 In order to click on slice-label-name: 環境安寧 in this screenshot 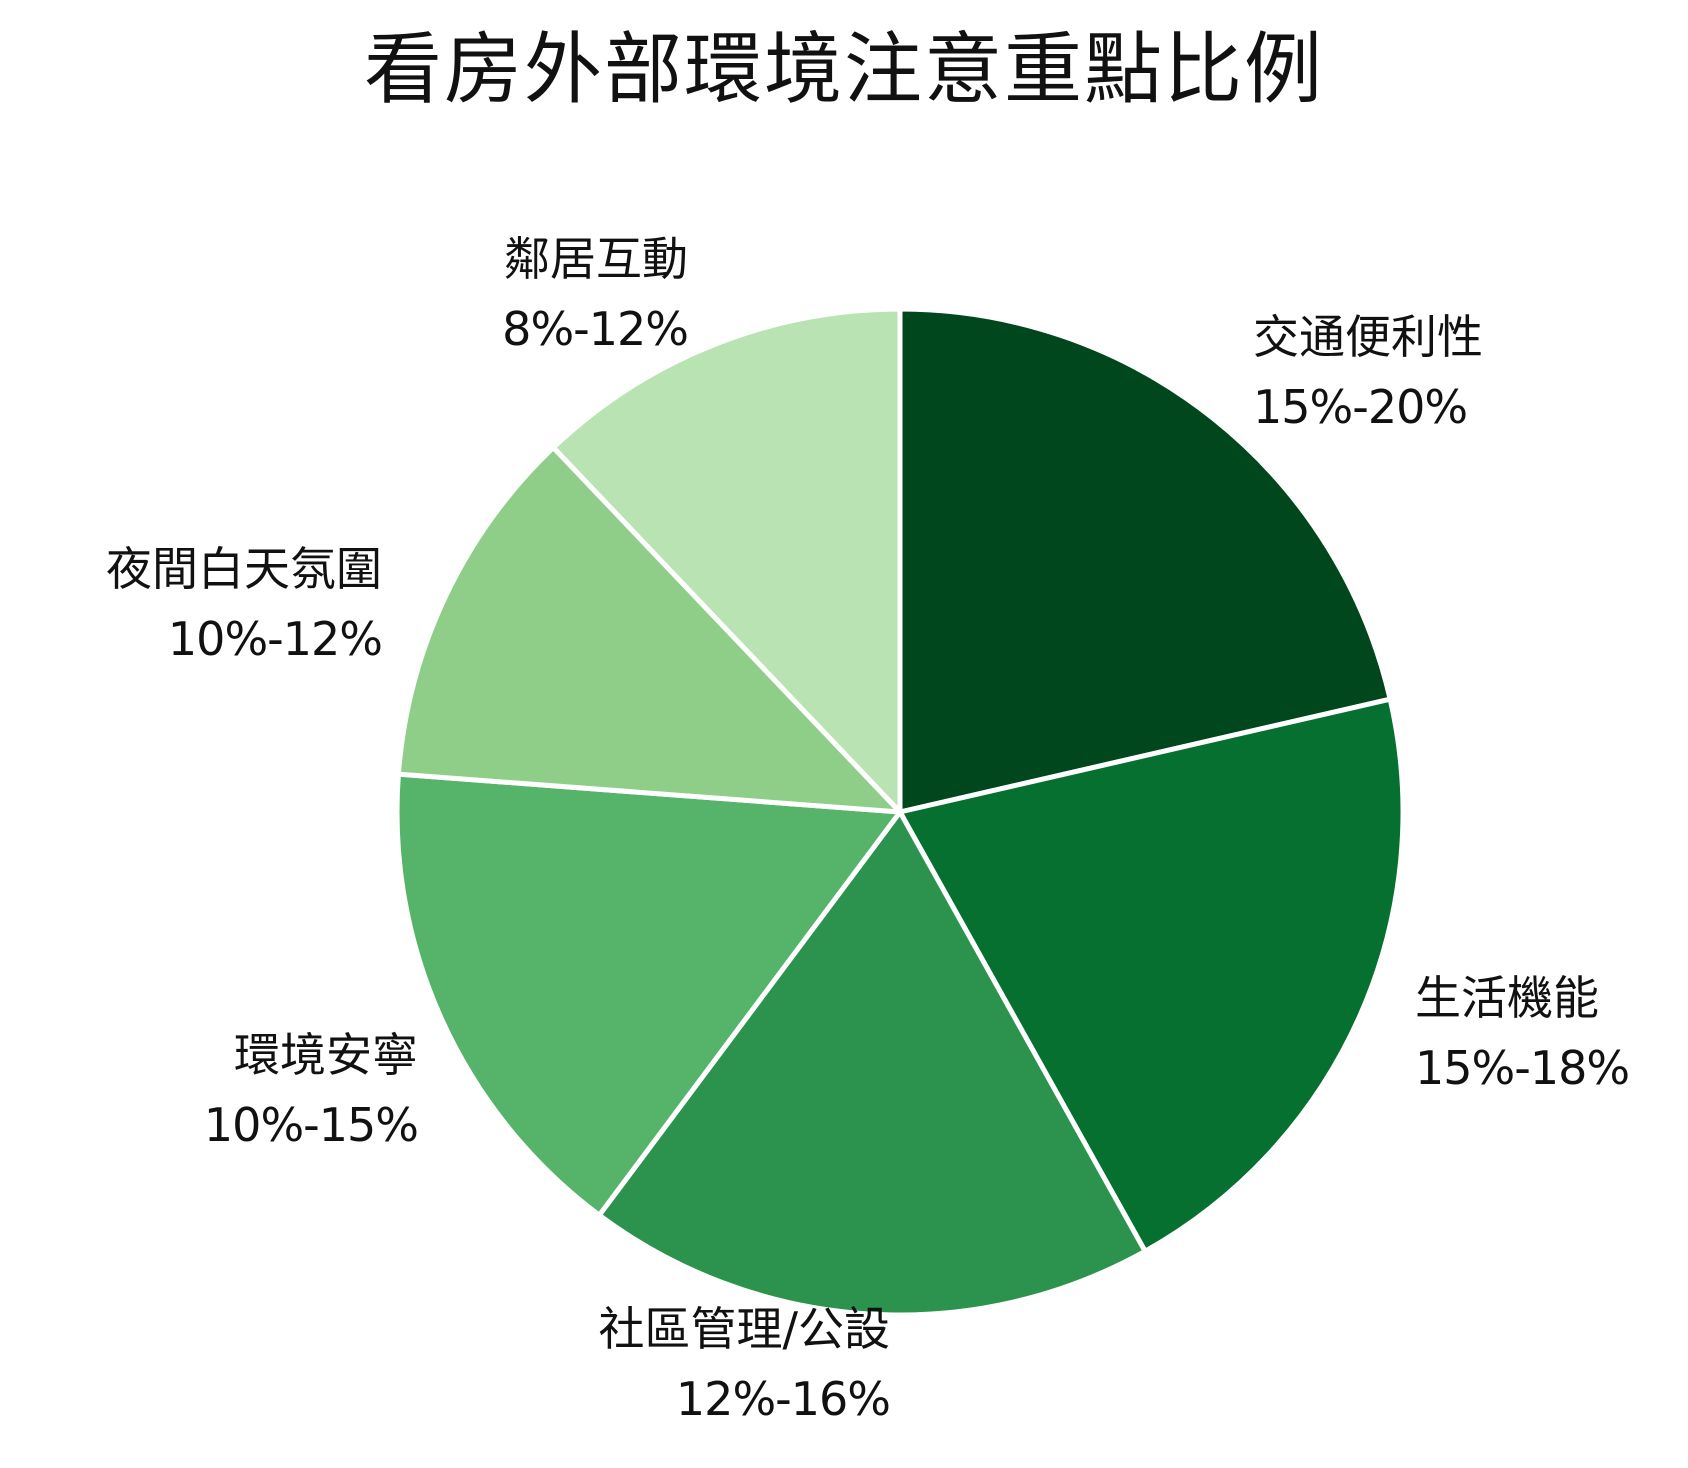, I will do `click(326, 1055)`.